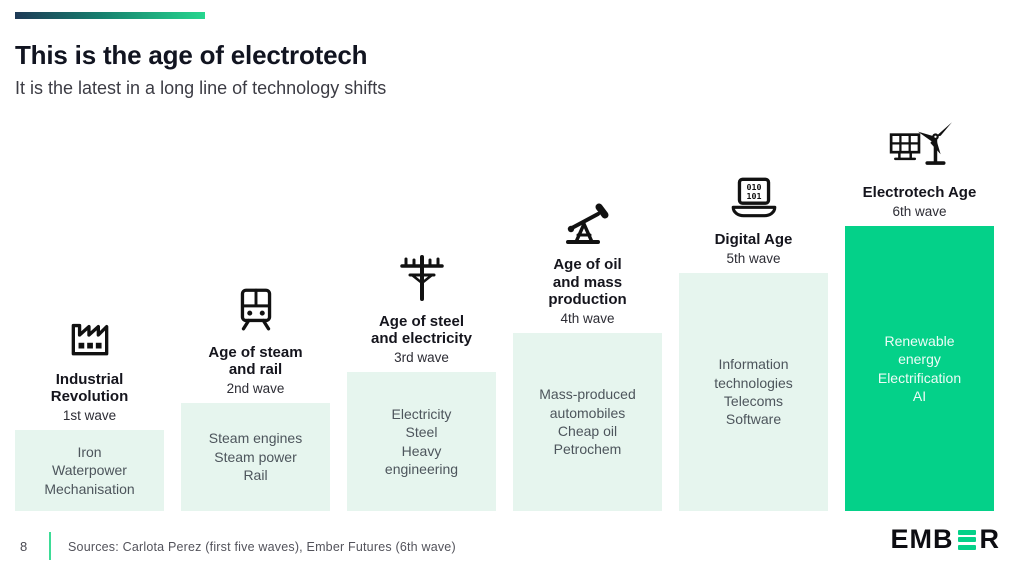 The height and width of the screenshot is (570, 1024). Describe the element at coordinates (919, 193) in the screenshot. I see `wave-title: Electrotech Age` at that location.